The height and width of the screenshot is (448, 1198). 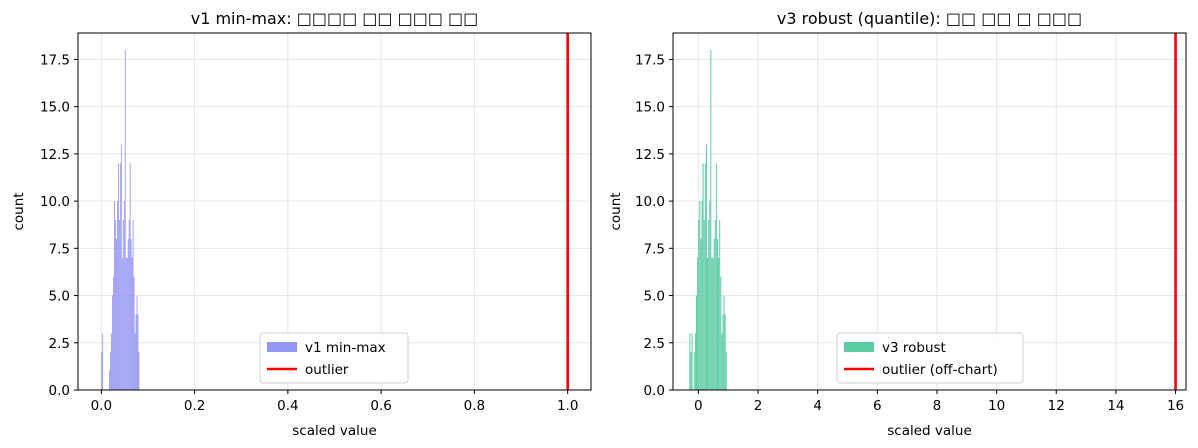 What do you see at coordinates (334, 358) in the screenshot?
I see `legend: v1 min-max outlier` at bounding box center [334, 358].